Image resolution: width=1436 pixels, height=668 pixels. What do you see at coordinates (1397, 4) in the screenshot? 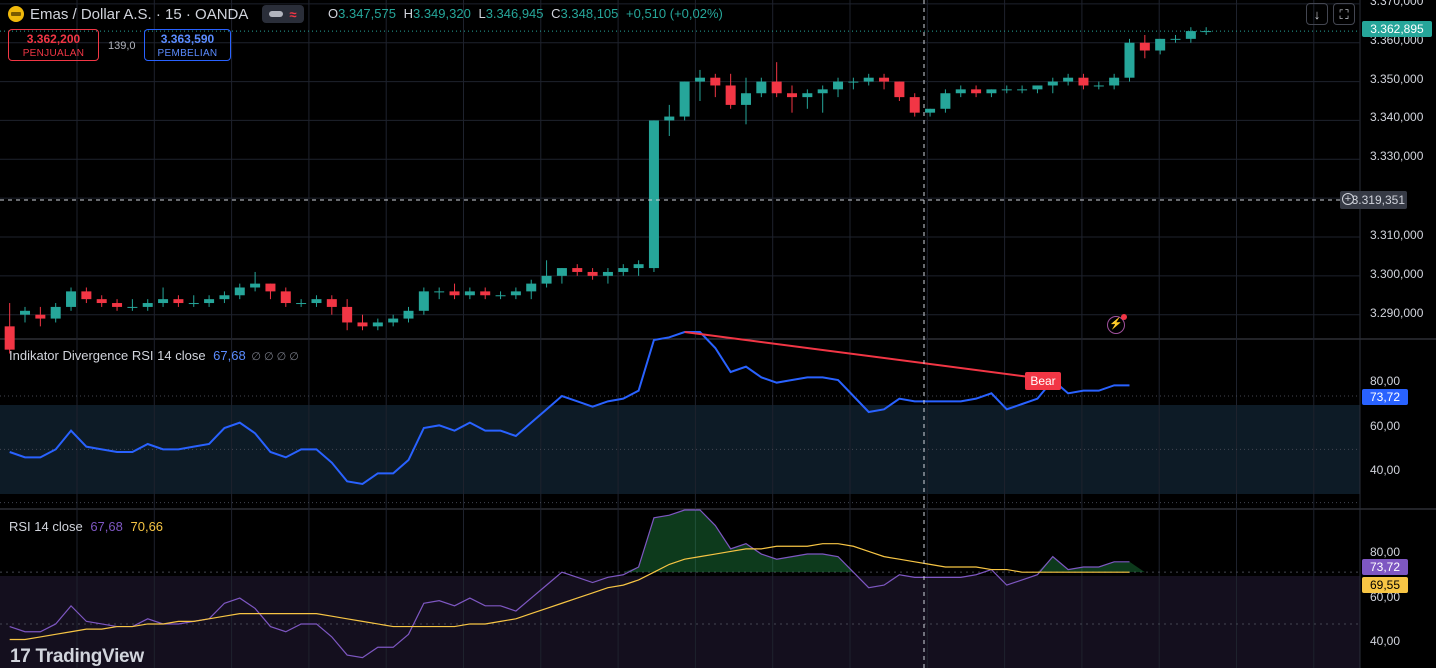
I see `price-tick: 3.370,000` at bounding box center [1397, 4].